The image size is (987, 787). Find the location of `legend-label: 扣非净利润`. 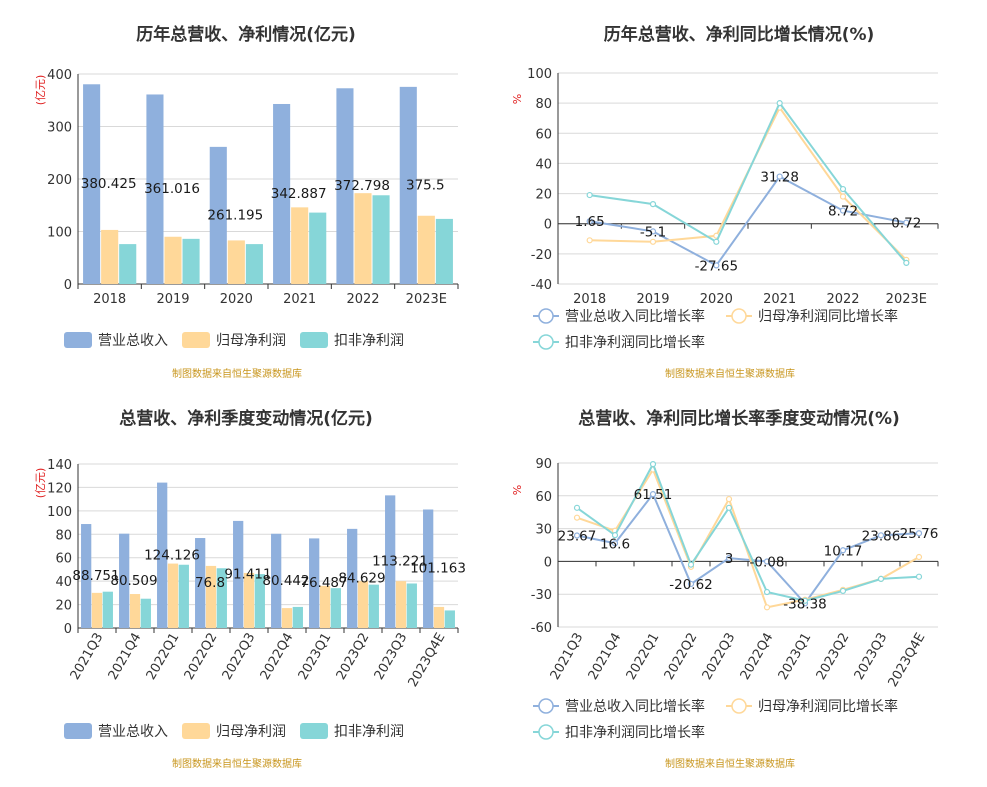

legend-label: 扣非净利润 is located at coordinates (369, 341).